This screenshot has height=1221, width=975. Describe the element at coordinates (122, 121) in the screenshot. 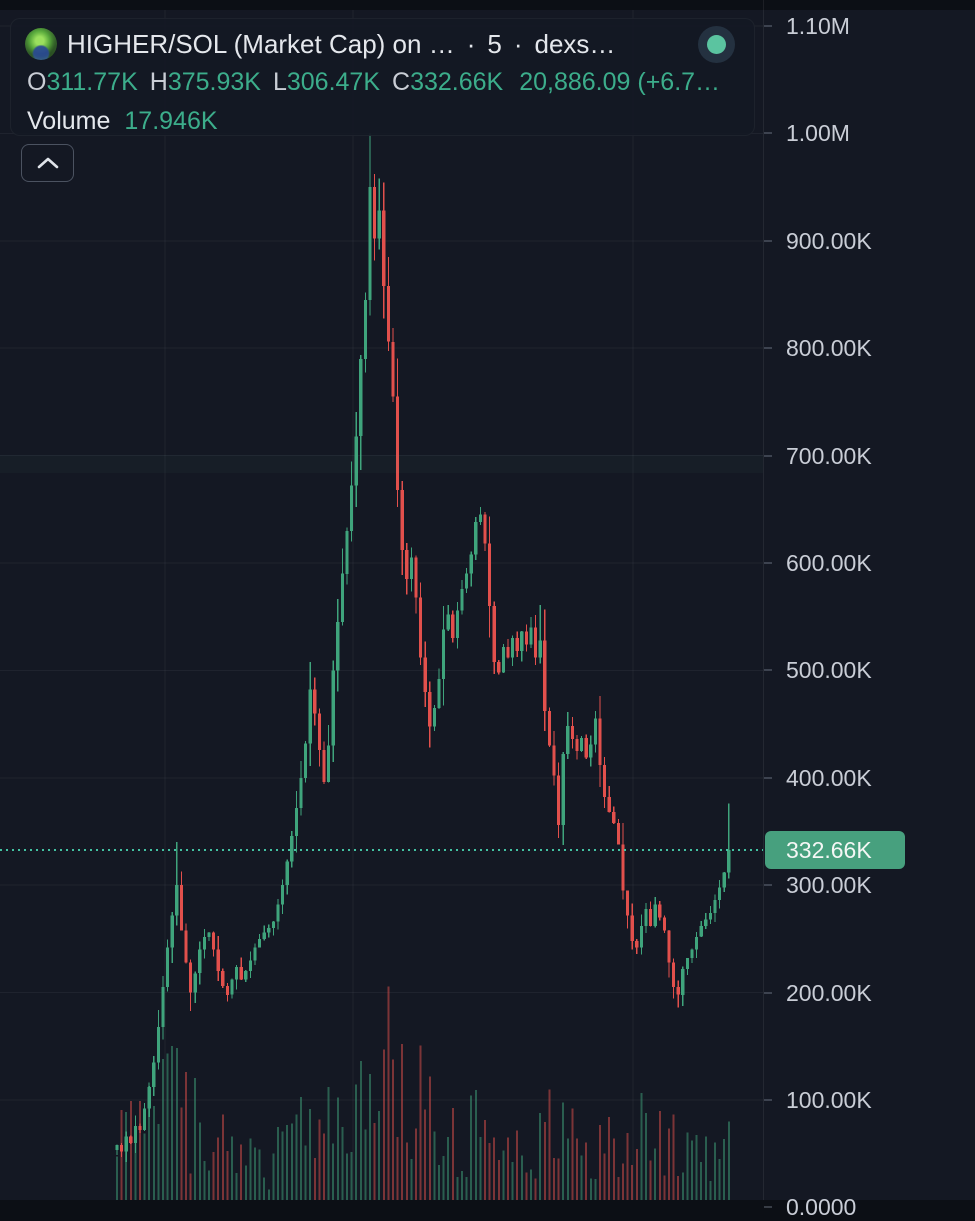

I see `volume-row: Volume 17.946K` at that location.